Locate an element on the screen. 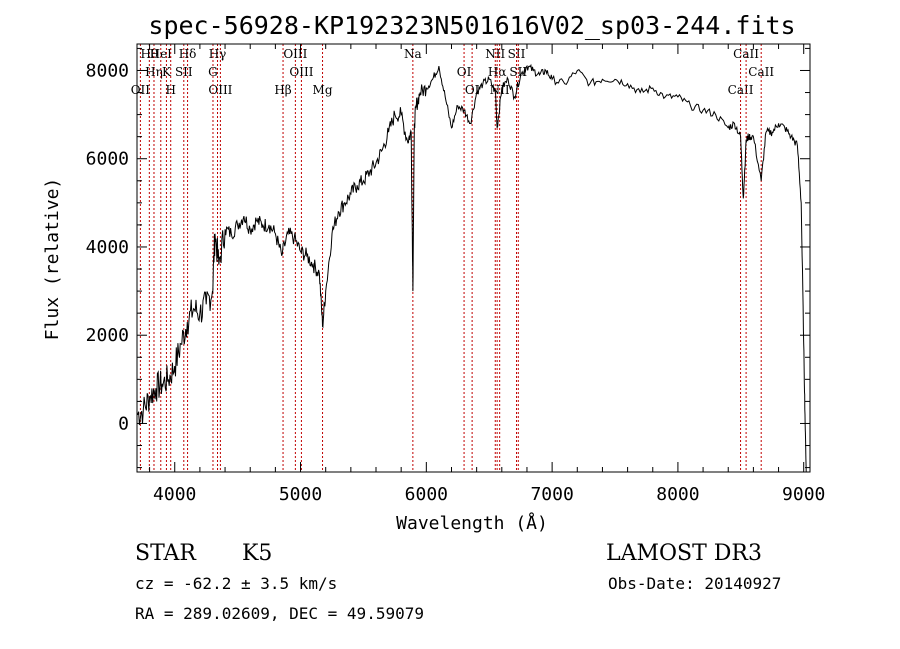 This screenshot has height=649, width=900. y-tick-label: 2000 is located at coordinates (107, 335).